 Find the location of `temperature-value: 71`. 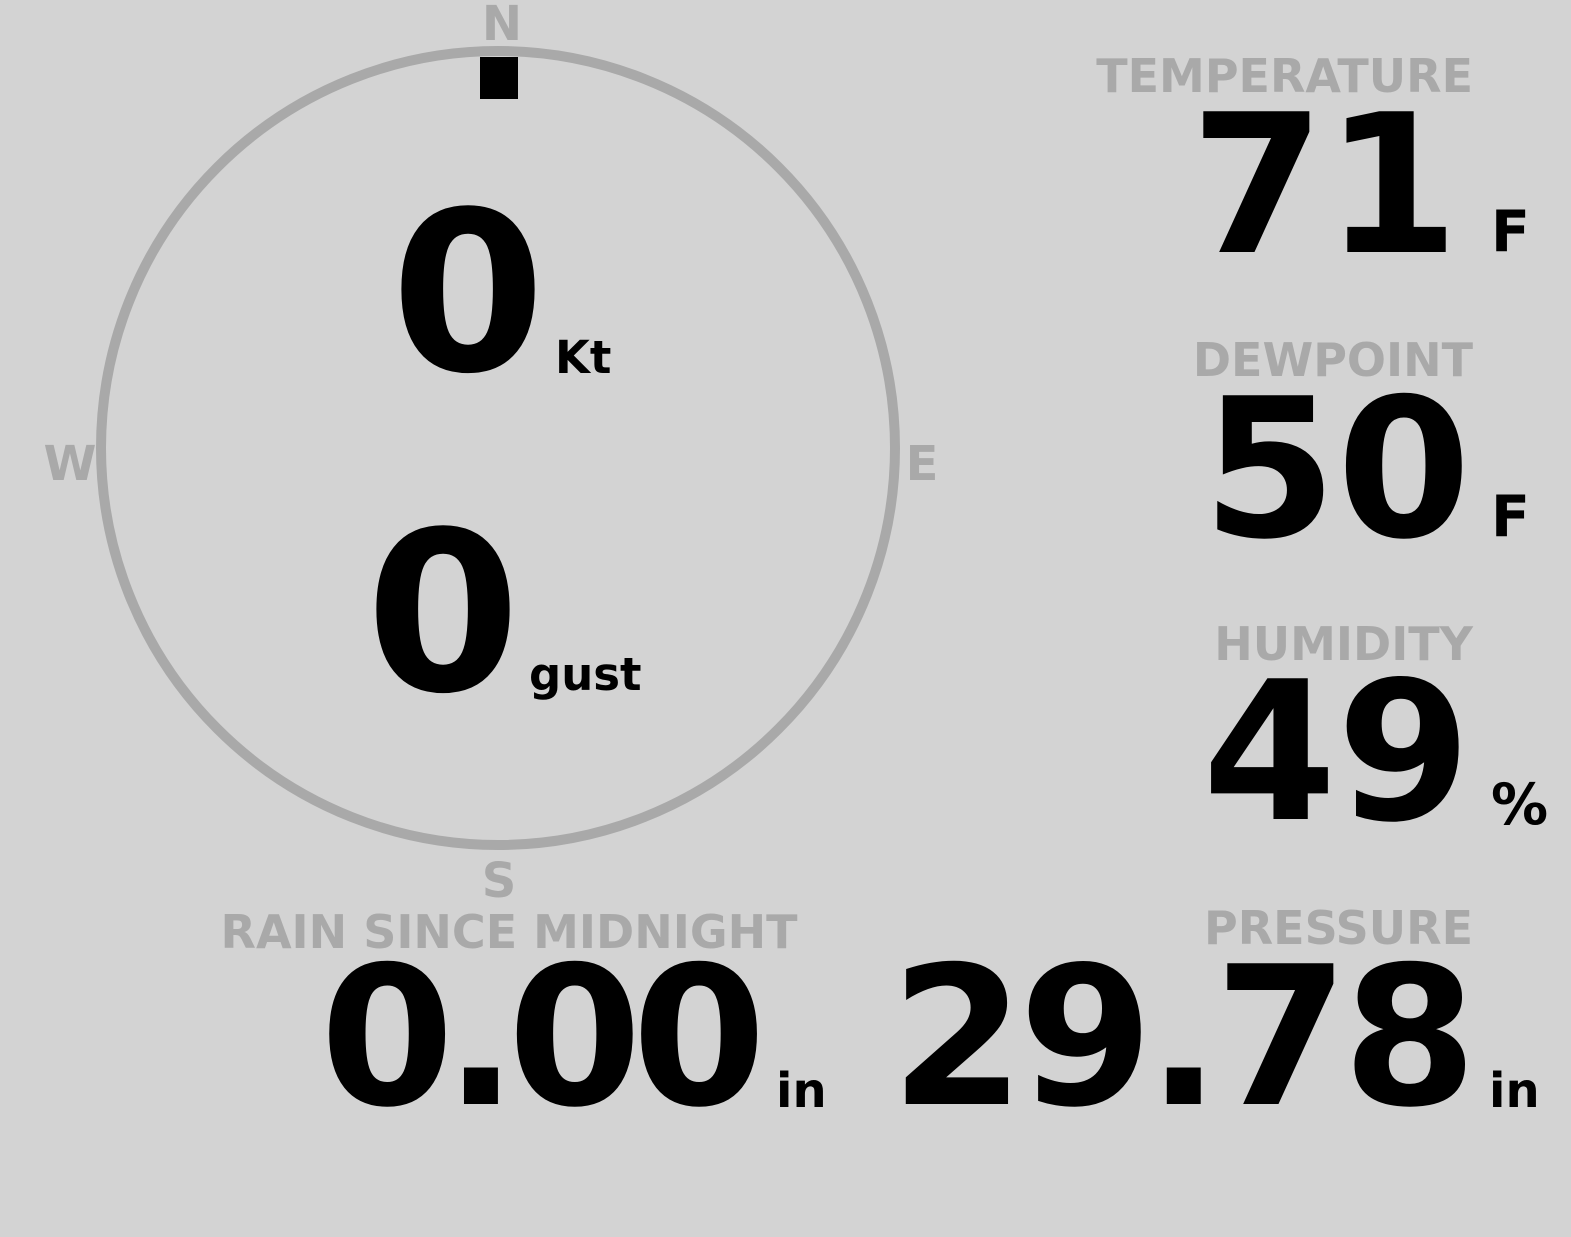

temperature-value: 71 is located at coordinates (1324, 185).